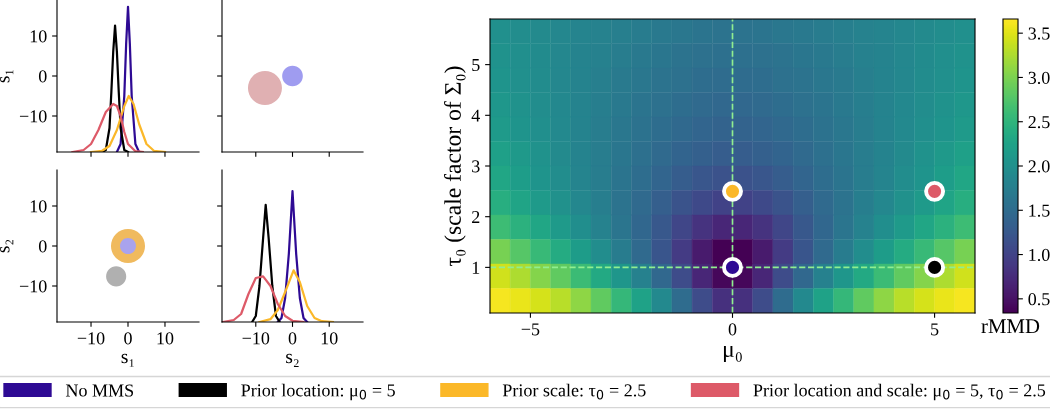 The height and width of the screenshot is (413, 1050). Describe the element at coordinates (732, 354) in the screenshot. I see `x-axis-title: μ₀` at that location.